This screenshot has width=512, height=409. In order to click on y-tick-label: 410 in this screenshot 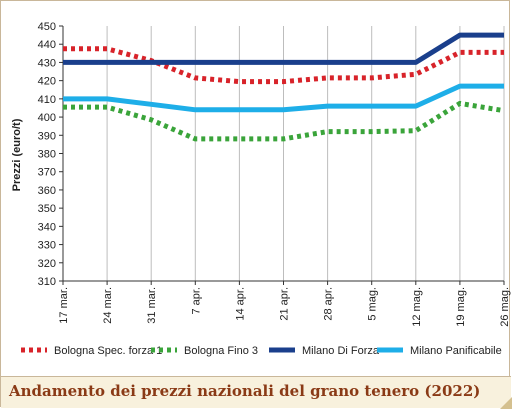, I will do `click(47, 100)`.